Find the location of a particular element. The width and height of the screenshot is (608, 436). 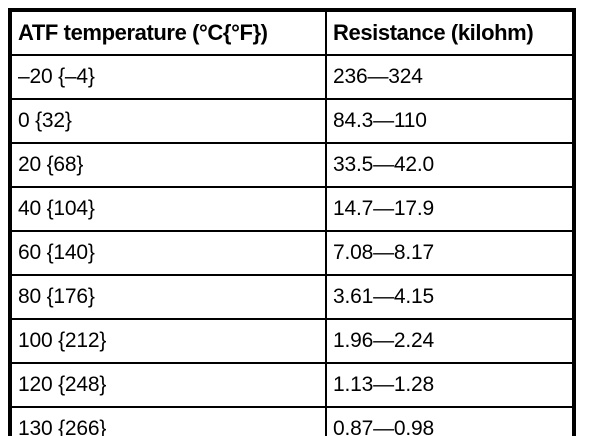

temperature-cell: 0 {32} is located at coordinates (168, 121).